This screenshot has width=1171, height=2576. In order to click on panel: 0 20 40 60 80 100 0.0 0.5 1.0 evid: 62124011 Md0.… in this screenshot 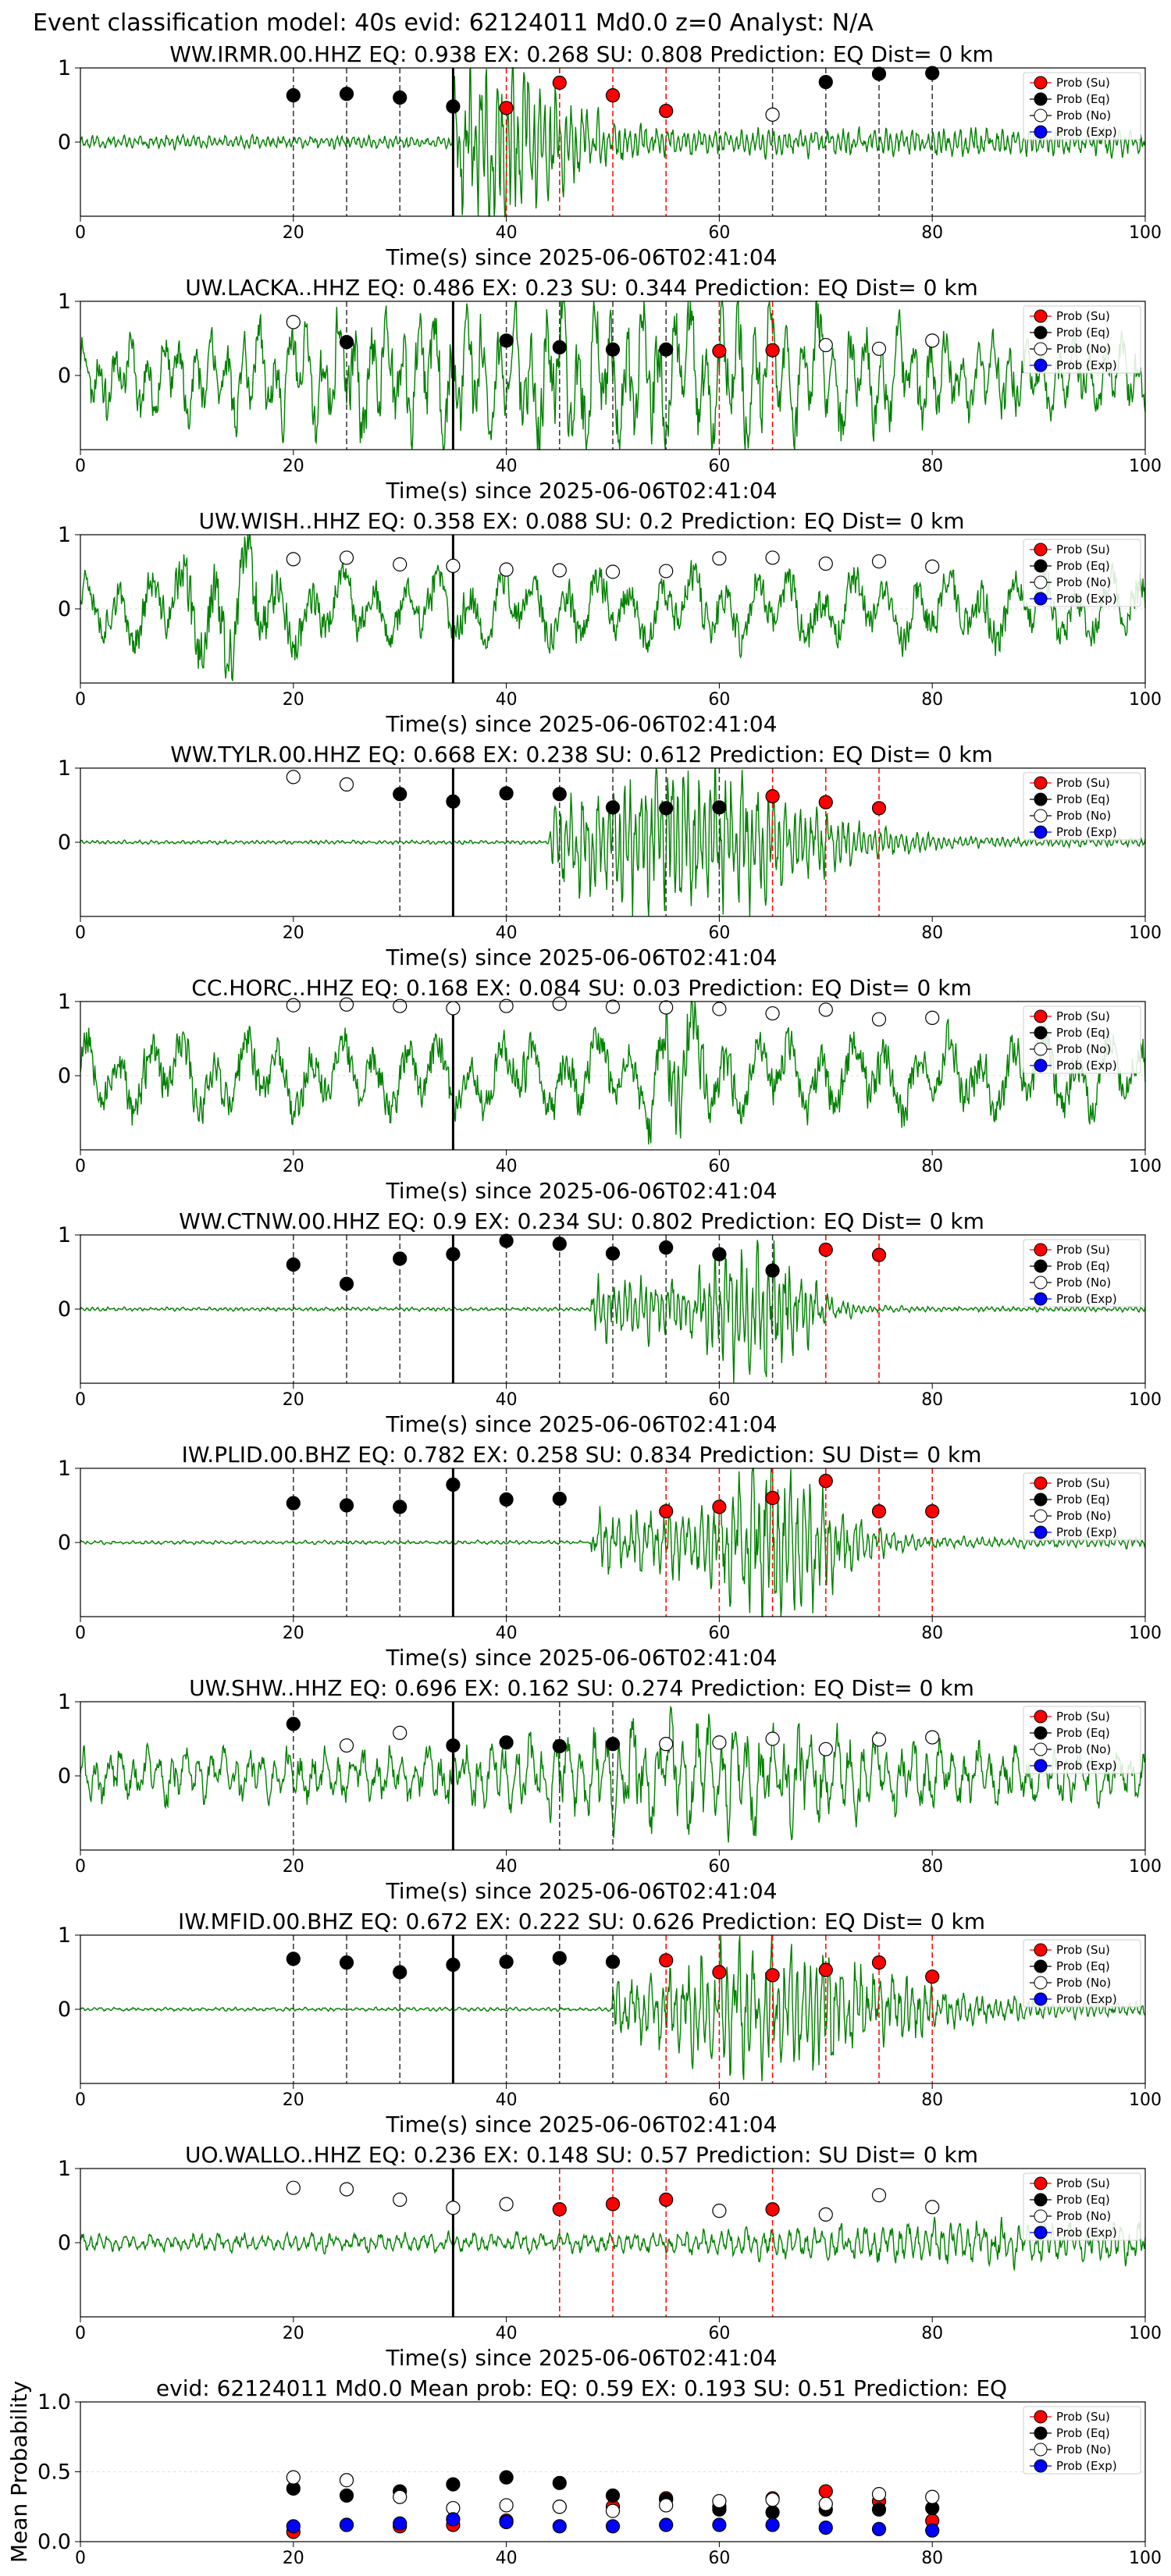, I will do `click(584, 2471)`.